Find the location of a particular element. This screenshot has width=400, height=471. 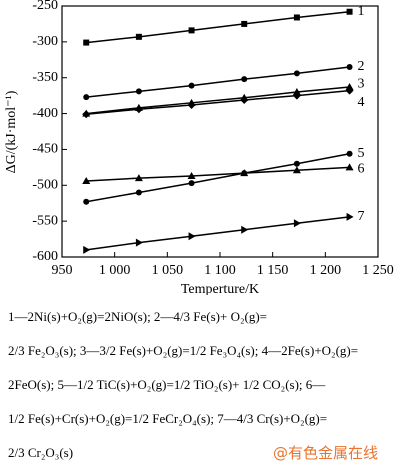

series-label: 3 is located at coordinates (361, 83).